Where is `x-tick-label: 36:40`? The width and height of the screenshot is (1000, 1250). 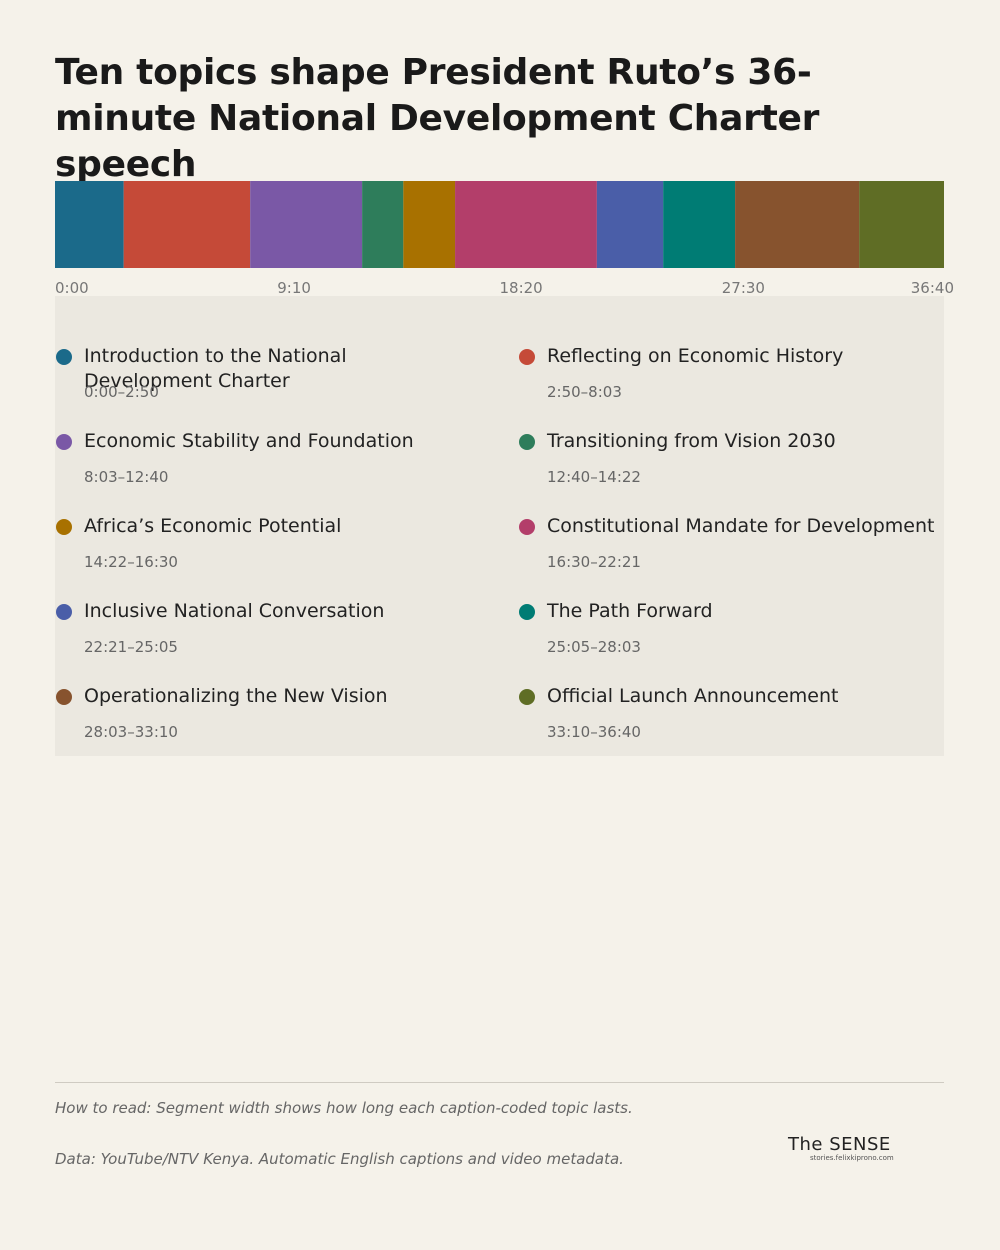
x-tick-label: 36:40 is located at coordinates (932, 288).